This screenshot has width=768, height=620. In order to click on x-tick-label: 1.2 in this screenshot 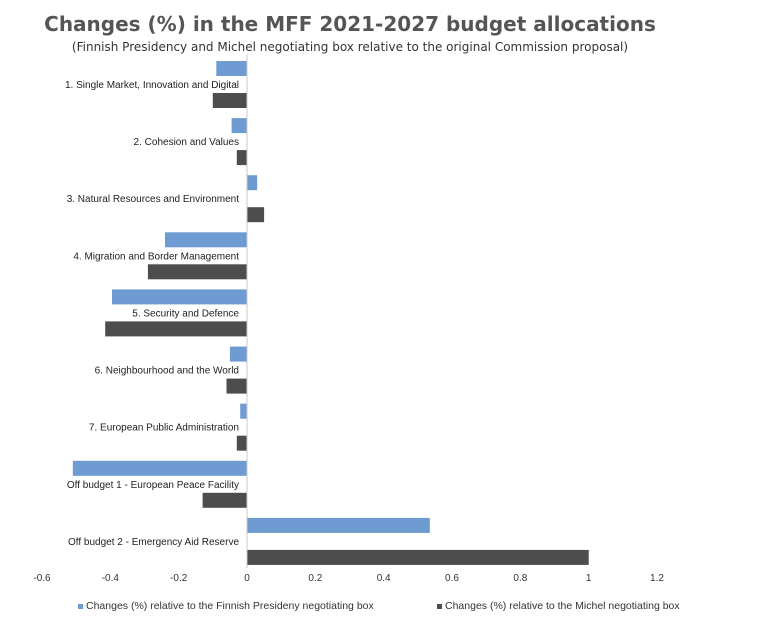, I will do `click(657, 578)`.